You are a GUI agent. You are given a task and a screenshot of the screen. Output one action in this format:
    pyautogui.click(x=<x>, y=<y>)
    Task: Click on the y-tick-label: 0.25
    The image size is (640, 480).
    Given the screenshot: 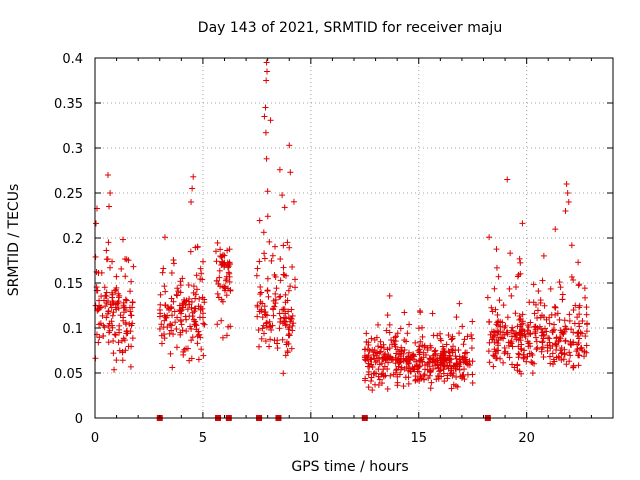 What is the action you would take?
    pyautogui.click(x=68, y=194)
    